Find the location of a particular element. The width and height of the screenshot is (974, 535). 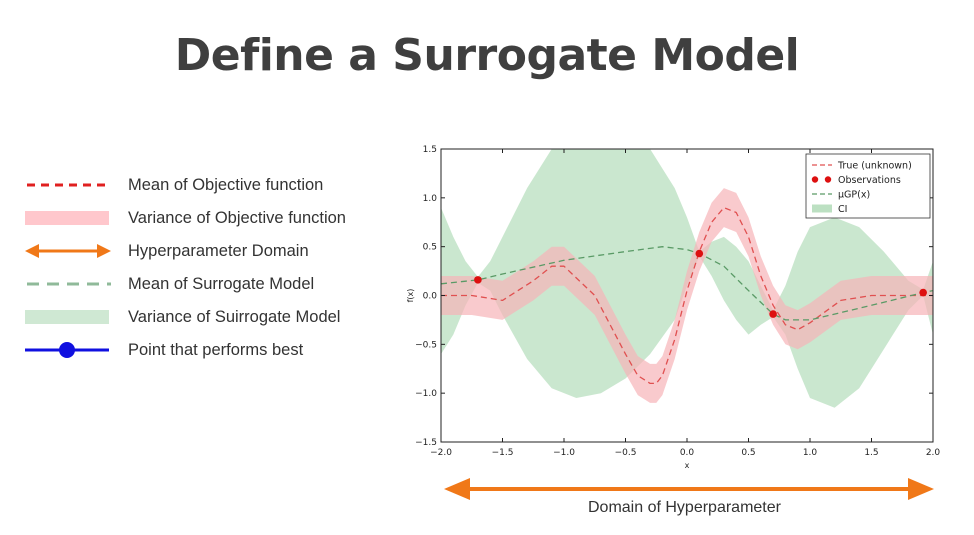

legend-item-best-point: Point that performs best is located at coordinates (164, 350).